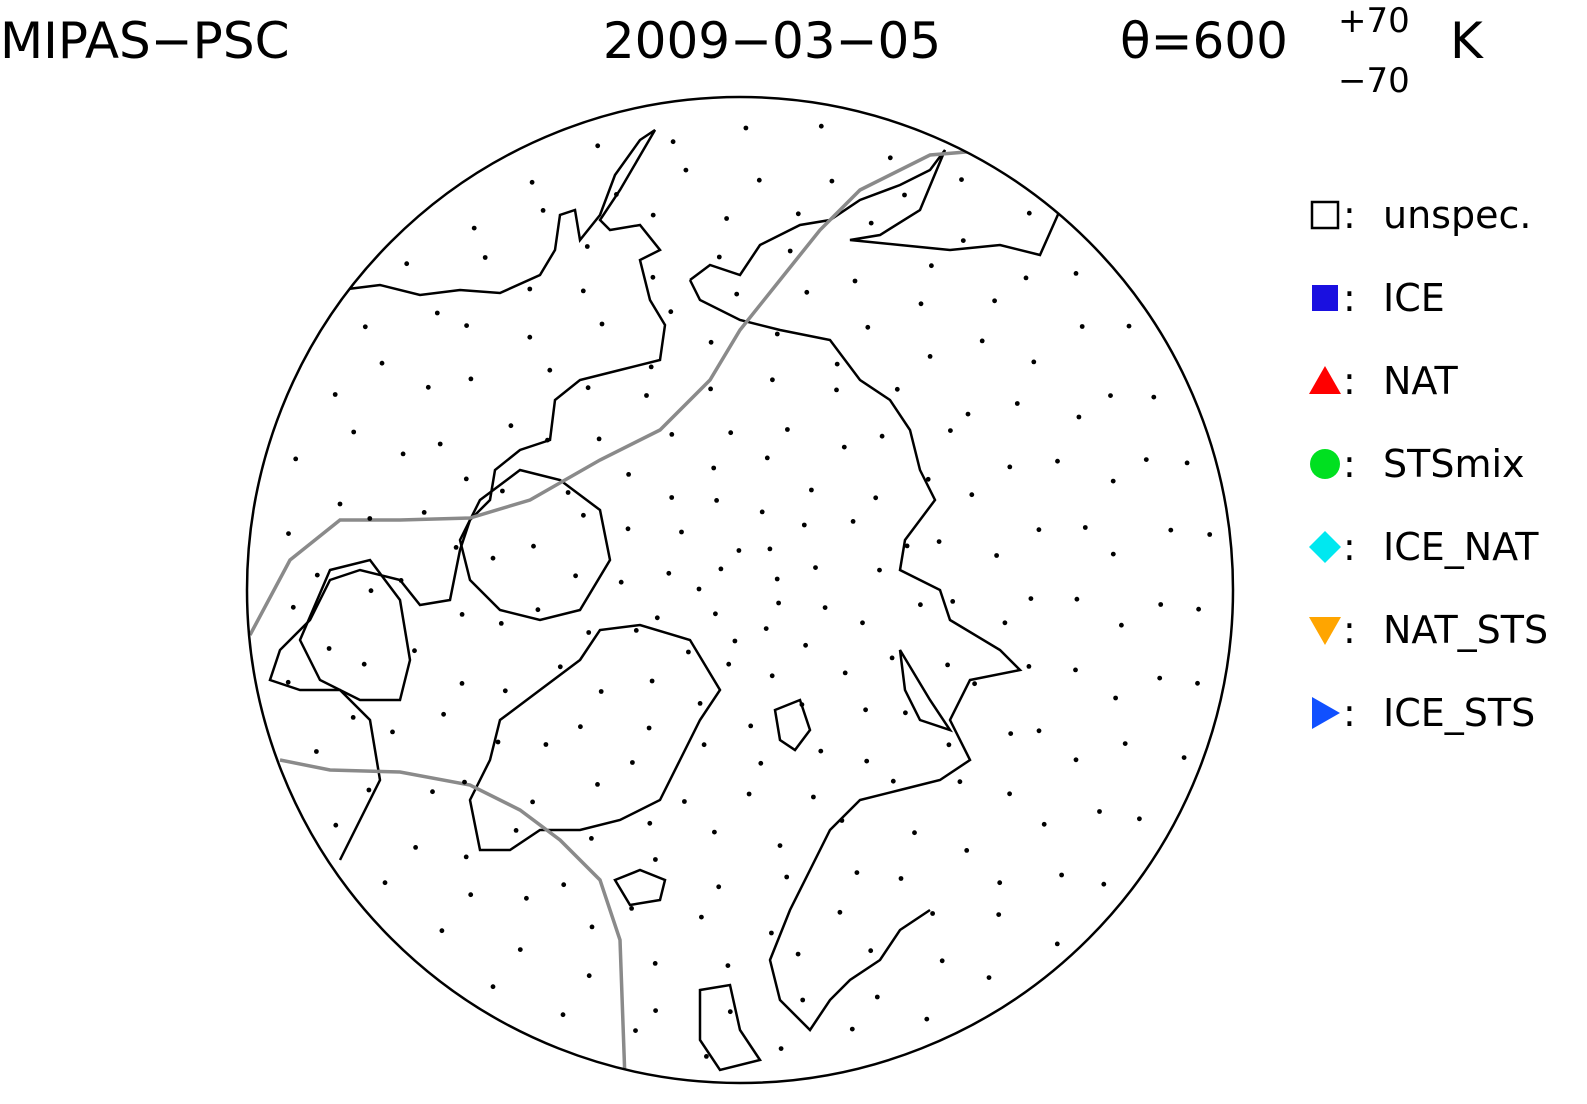 This screenshot has height=1104, width=1587. Describe the element at coordinates (855, 655) in the screenshot. I see `coastline` at that location.